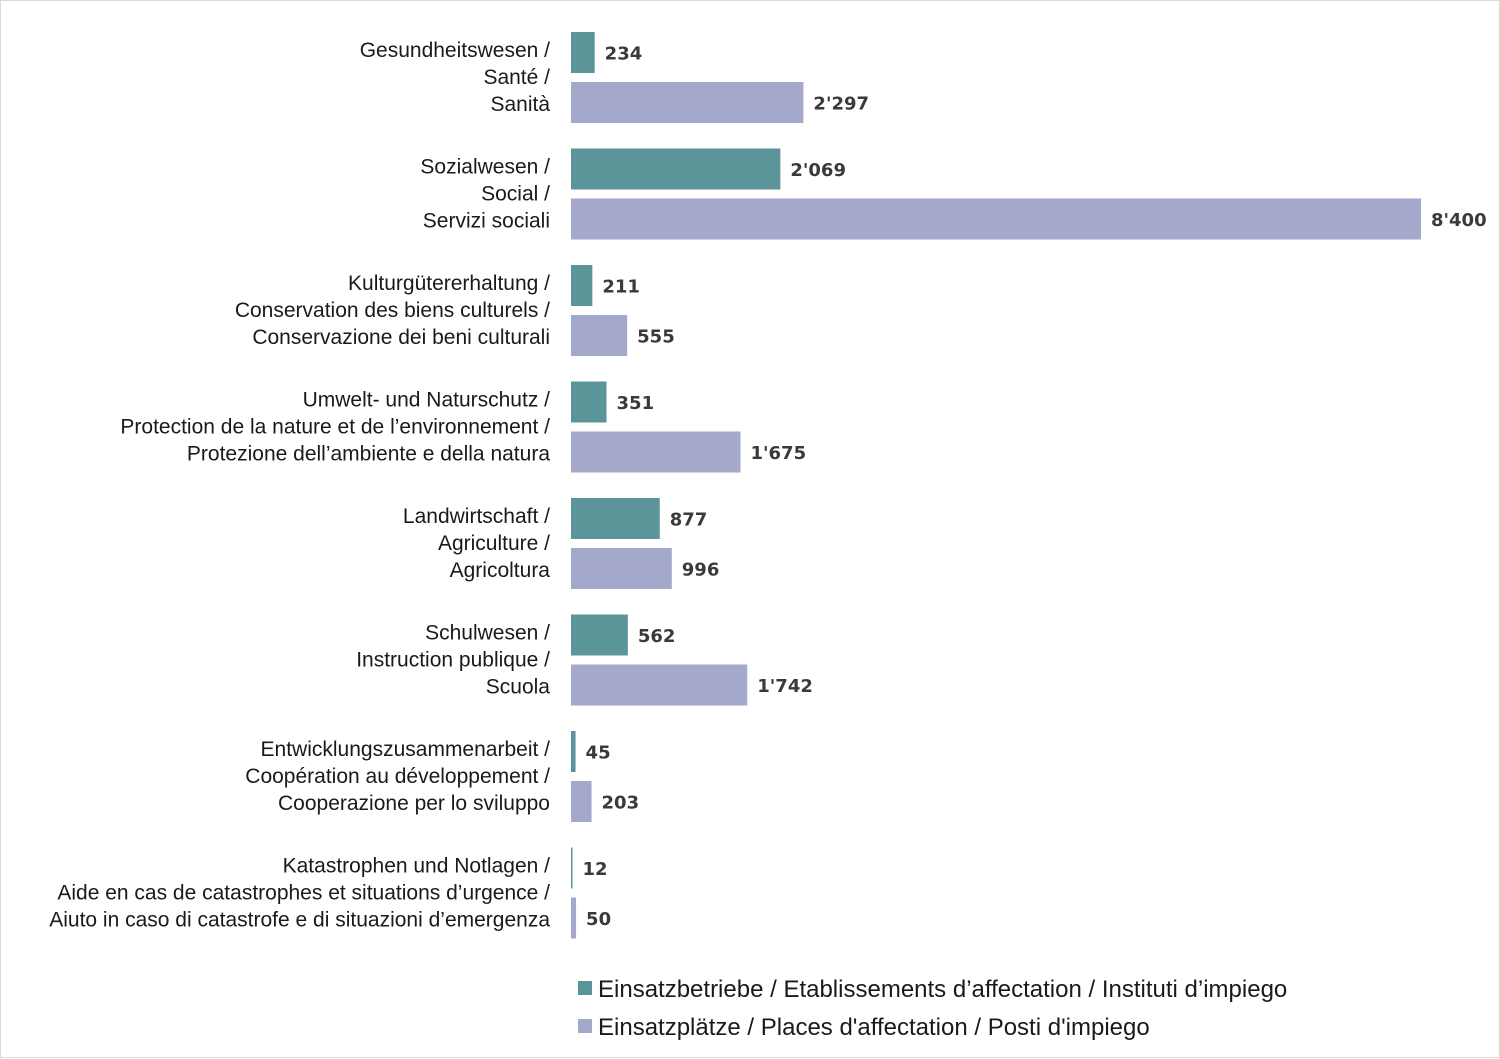  Describe the element at coordinates (417, 866) in the screenshot. I see `category-label: Katastrophen und Notlagen /` at that location.